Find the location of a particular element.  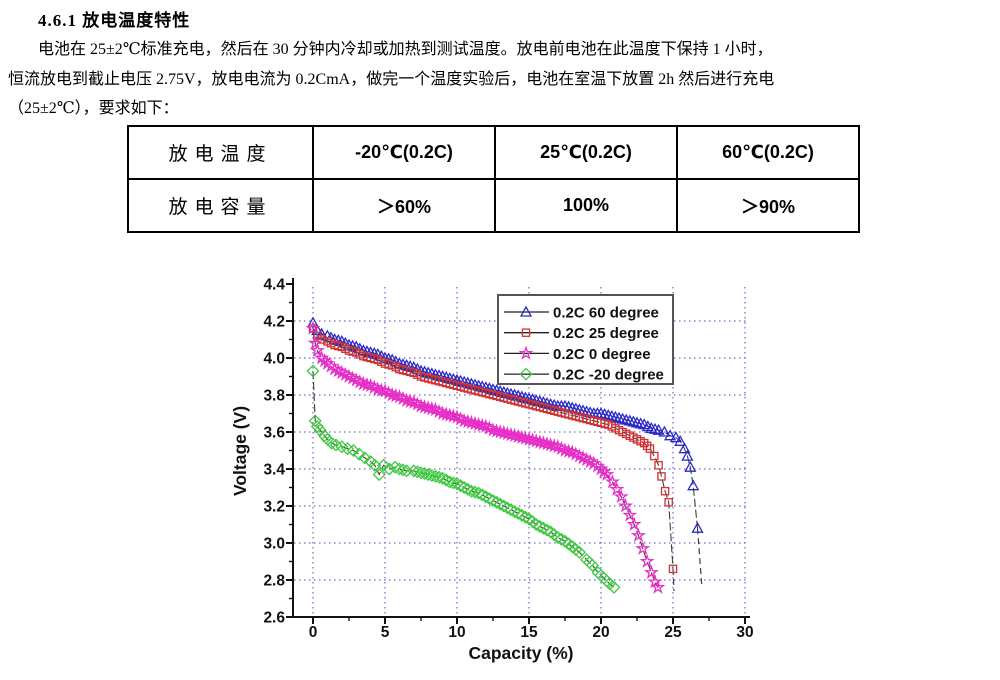

svg-text: 4.4 is located at coordinates (274, 285).